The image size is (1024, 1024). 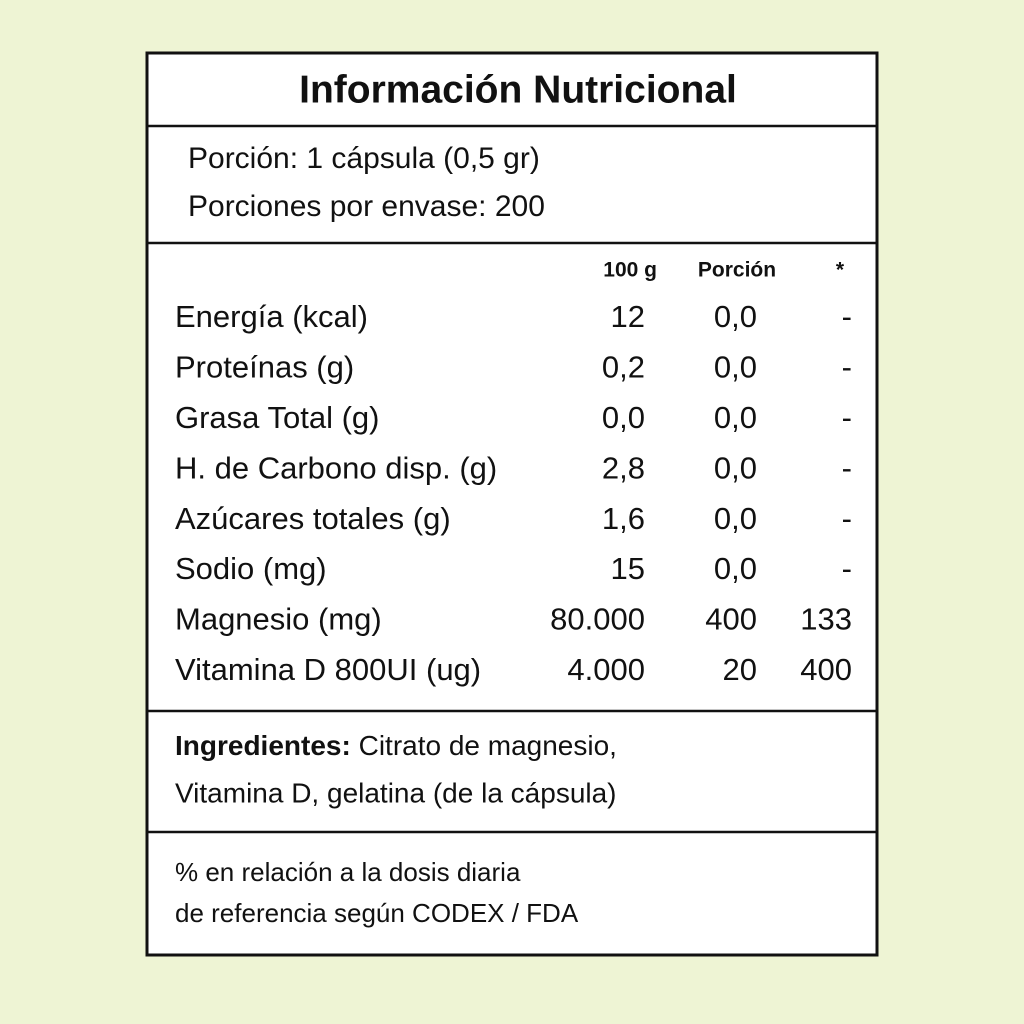 I want to click on serving-line: Porciones por envase: 200, so click(x=366, y=206).